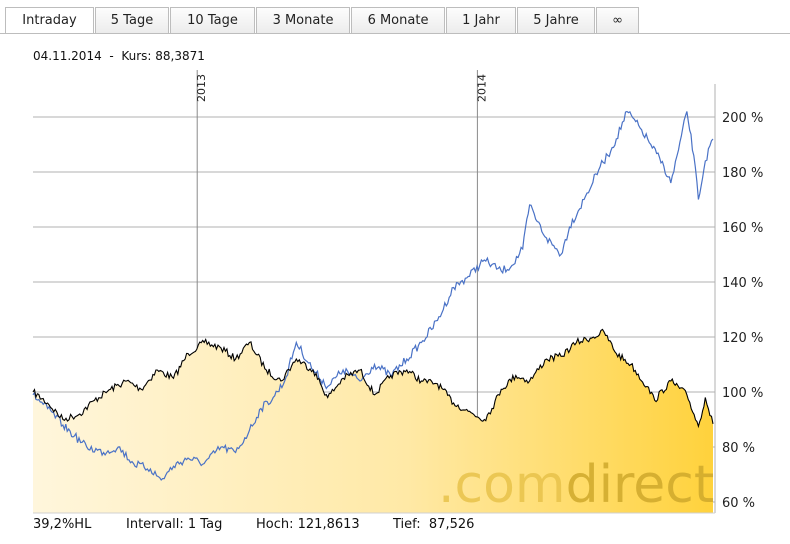  Describe the element at coordinates (617, 20) in the screenshot. I see `tab-all-time: ∞` at that location.